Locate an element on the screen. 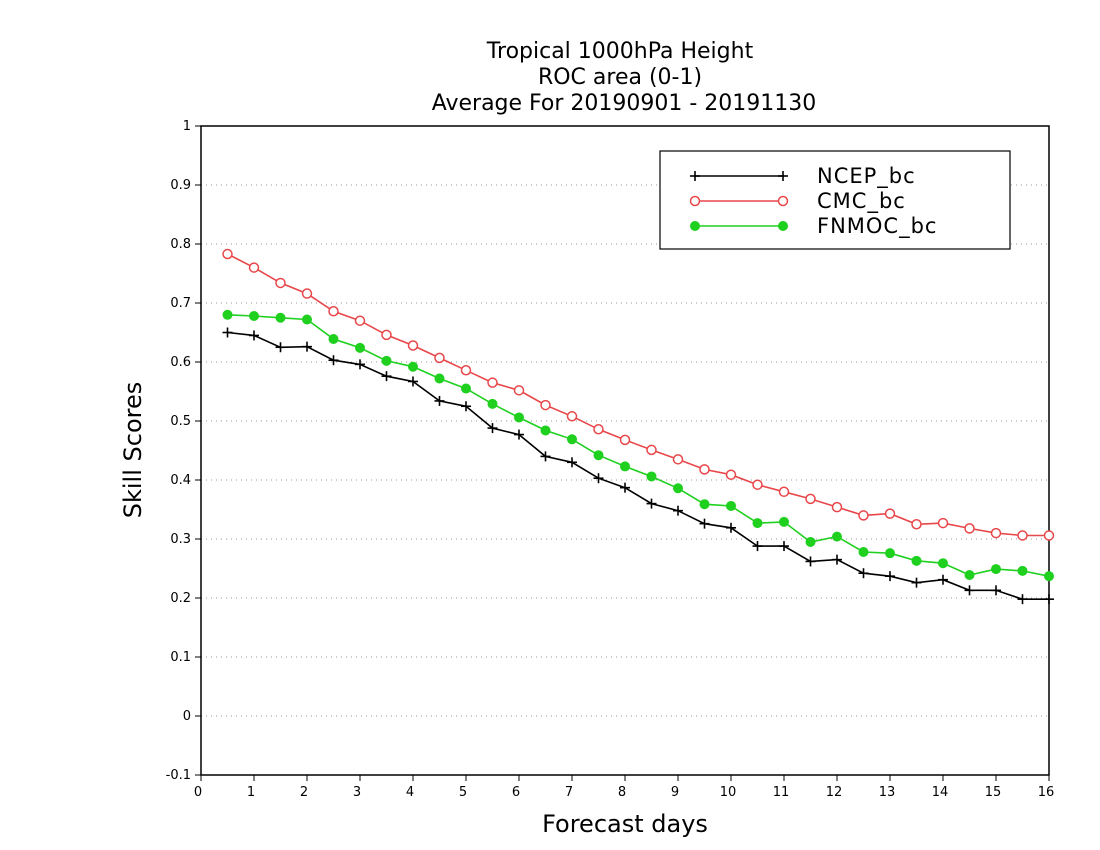 This screenshot has width=1100, height=850. legend-label: CMC_bc is located at coordinates (861, 201).